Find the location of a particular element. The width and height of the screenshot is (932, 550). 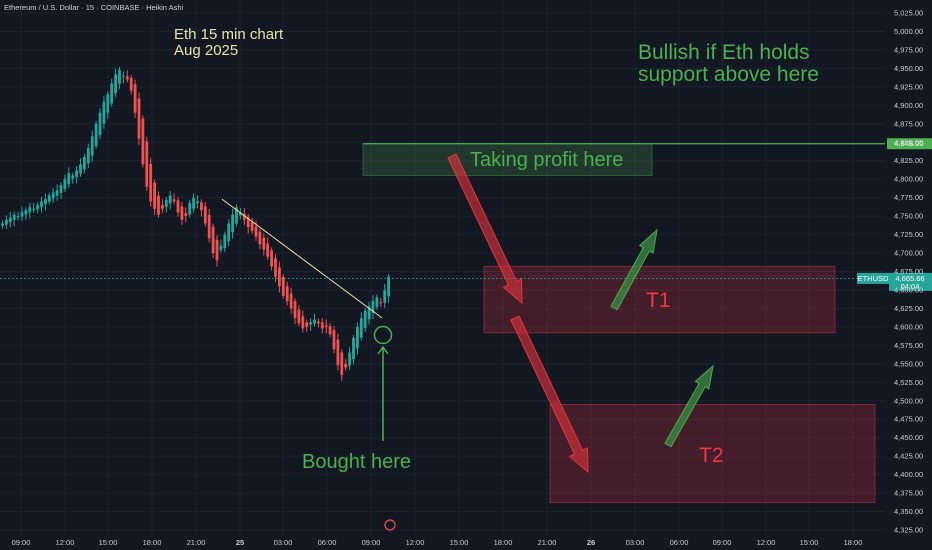

up-arrow-t1 is located at coordinates (634, 269).